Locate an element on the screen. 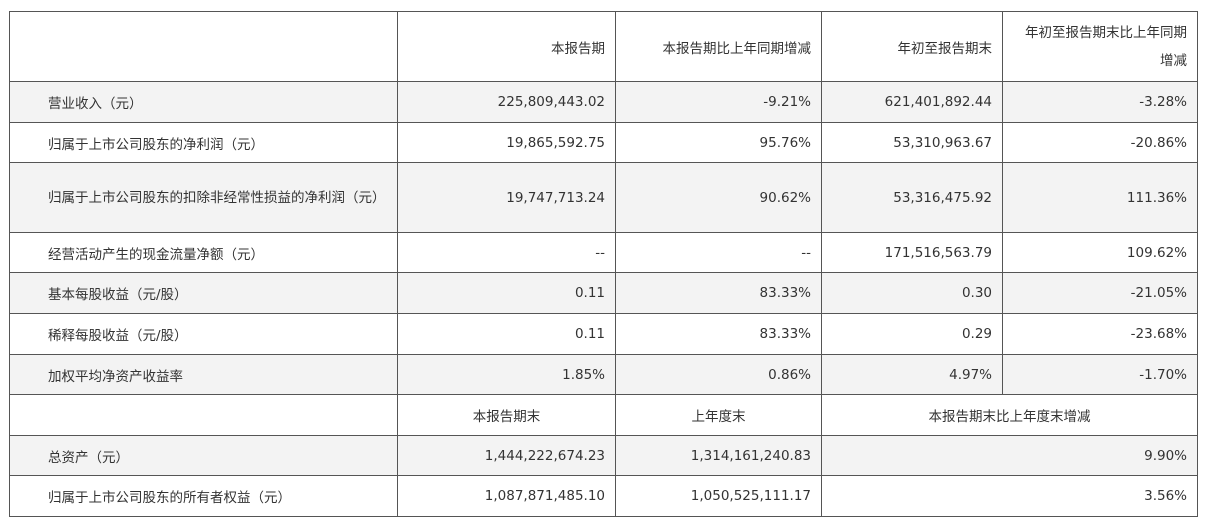 This screenshot has height=520, width=1207. header-ytd-yoy-change: 年初至报告期末比上年同期增减 is located at coordinates (1100, 47).